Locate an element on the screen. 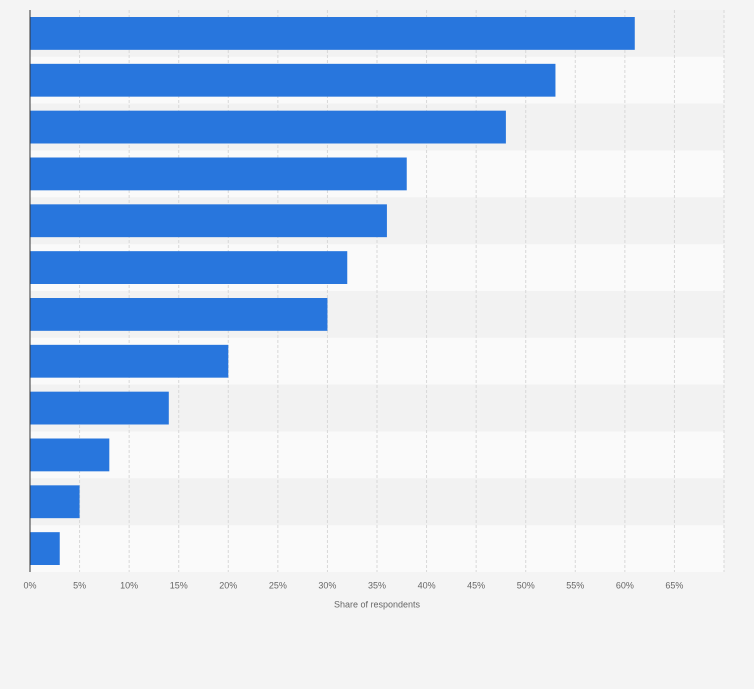 Image resolution: width=754 pixels, height=689 pixels. x-tick-label: 65% is located at coordinates (674, 585).